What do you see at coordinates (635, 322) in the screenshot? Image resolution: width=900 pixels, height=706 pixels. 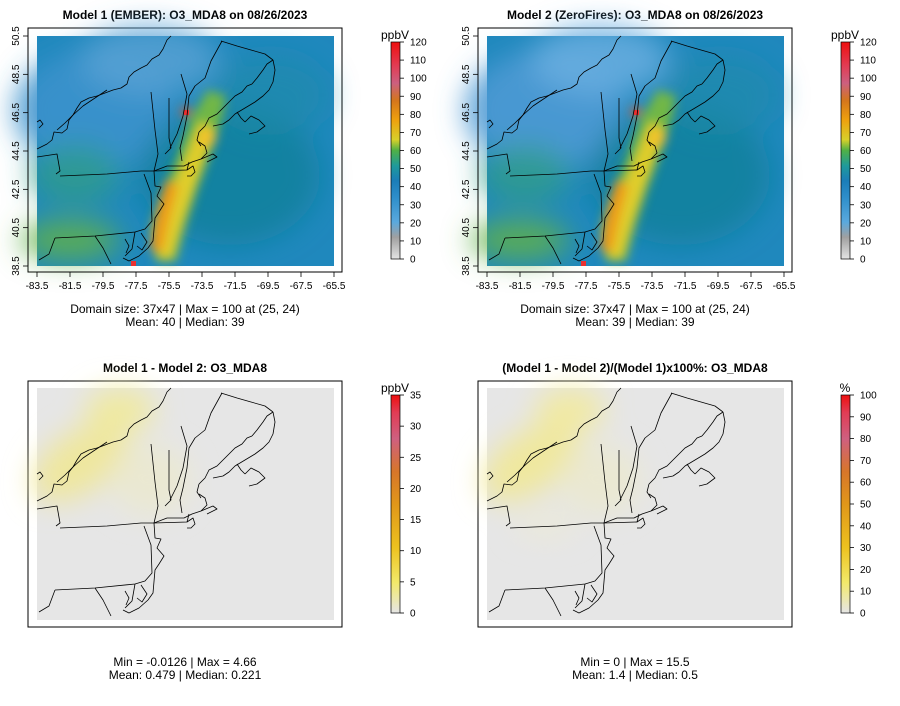 I see `stats-line-2: Mean: 39 | Median: 39` at bounding box center [635, 322].